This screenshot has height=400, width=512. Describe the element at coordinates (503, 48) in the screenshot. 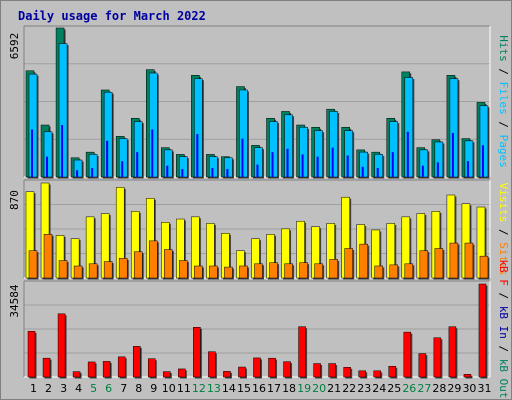

I see `legend-entry: Hits` at that location.